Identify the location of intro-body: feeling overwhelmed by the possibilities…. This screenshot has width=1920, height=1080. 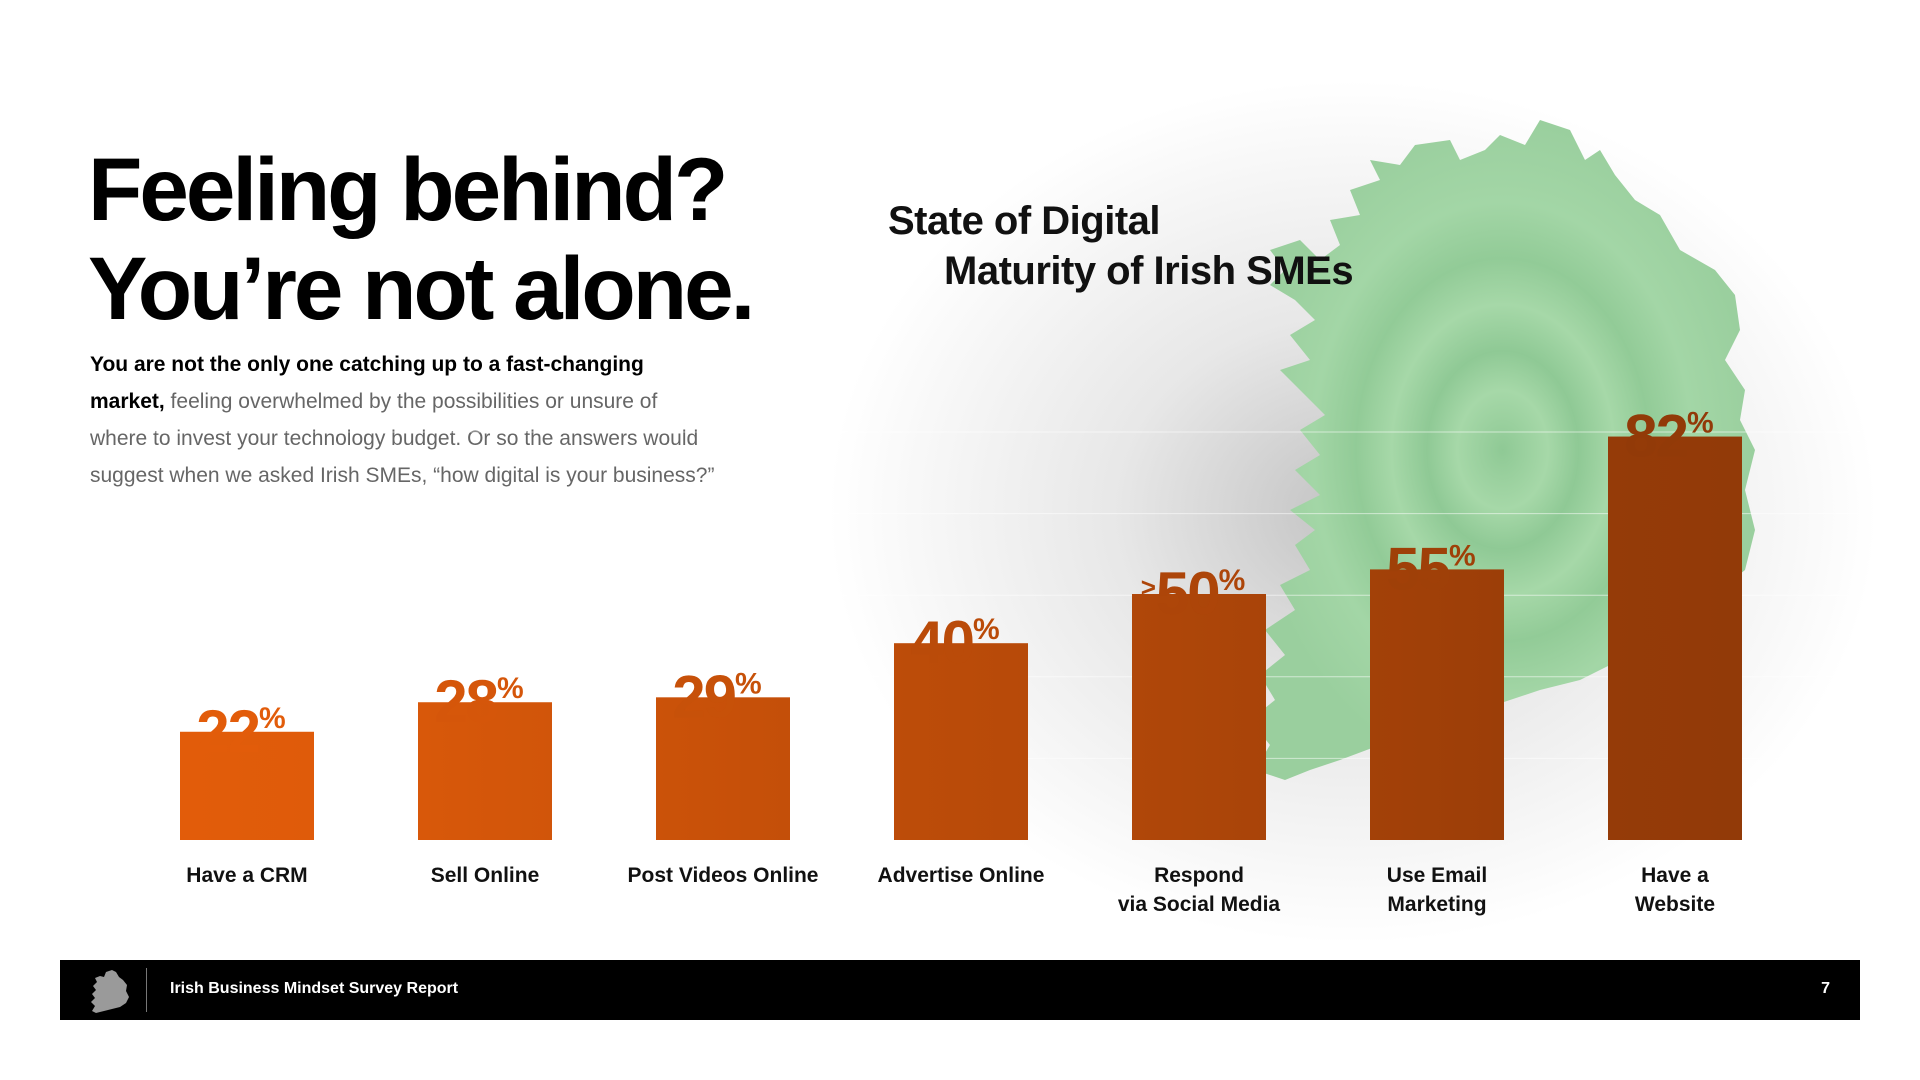
(402, 438).